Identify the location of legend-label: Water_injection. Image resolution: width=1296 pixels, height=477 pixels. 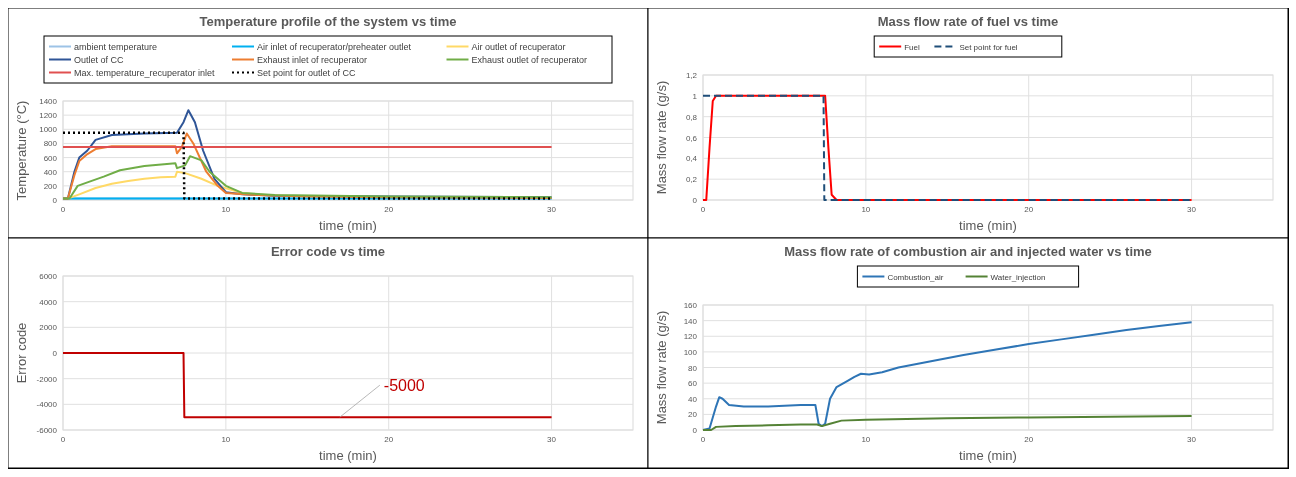
(1018, 277).